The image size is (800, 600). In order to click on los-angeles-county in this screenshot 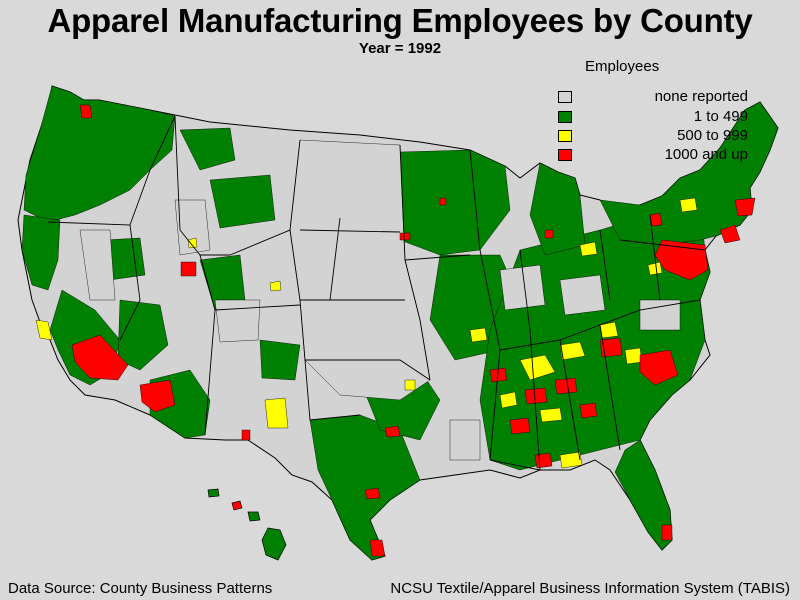, I will do `click(100, 357)`.